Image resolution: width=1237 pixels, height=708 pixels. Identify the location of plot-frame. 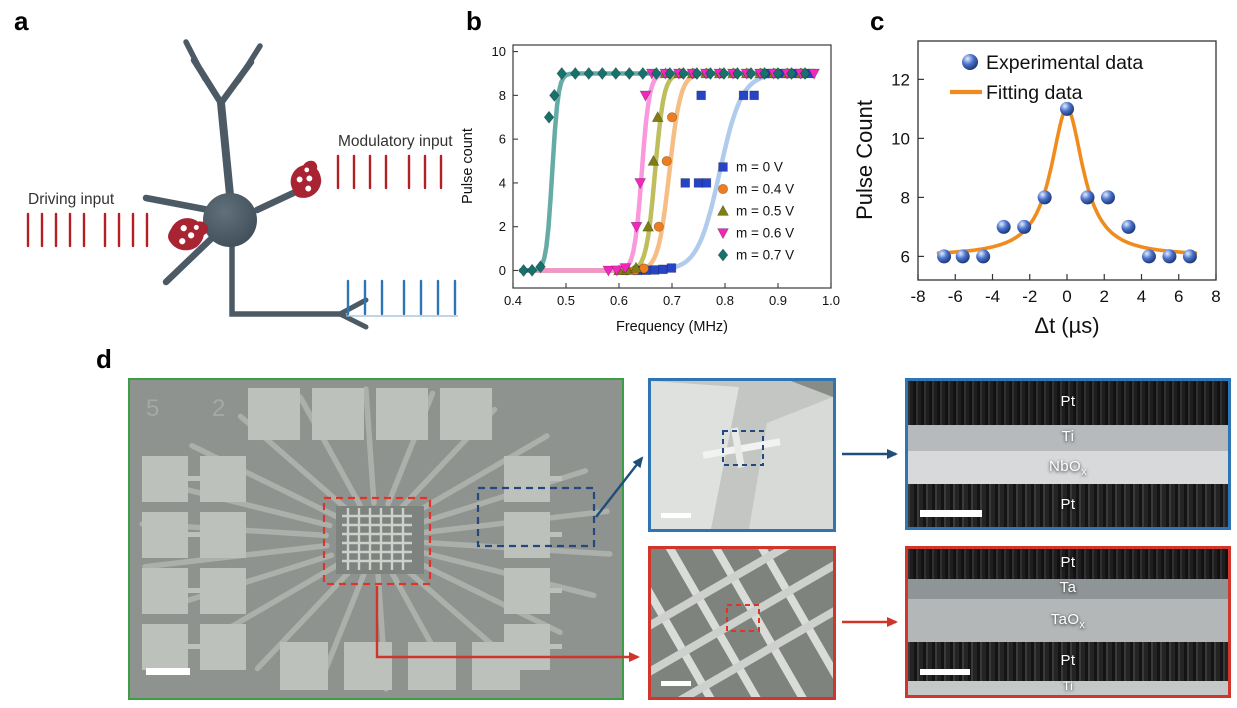
(1067, 160).